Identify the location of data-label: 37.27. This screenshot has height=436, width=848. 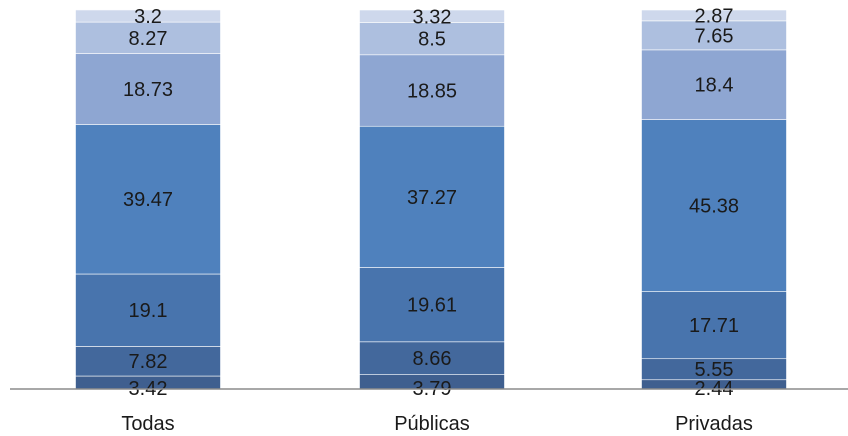
(432, 198).